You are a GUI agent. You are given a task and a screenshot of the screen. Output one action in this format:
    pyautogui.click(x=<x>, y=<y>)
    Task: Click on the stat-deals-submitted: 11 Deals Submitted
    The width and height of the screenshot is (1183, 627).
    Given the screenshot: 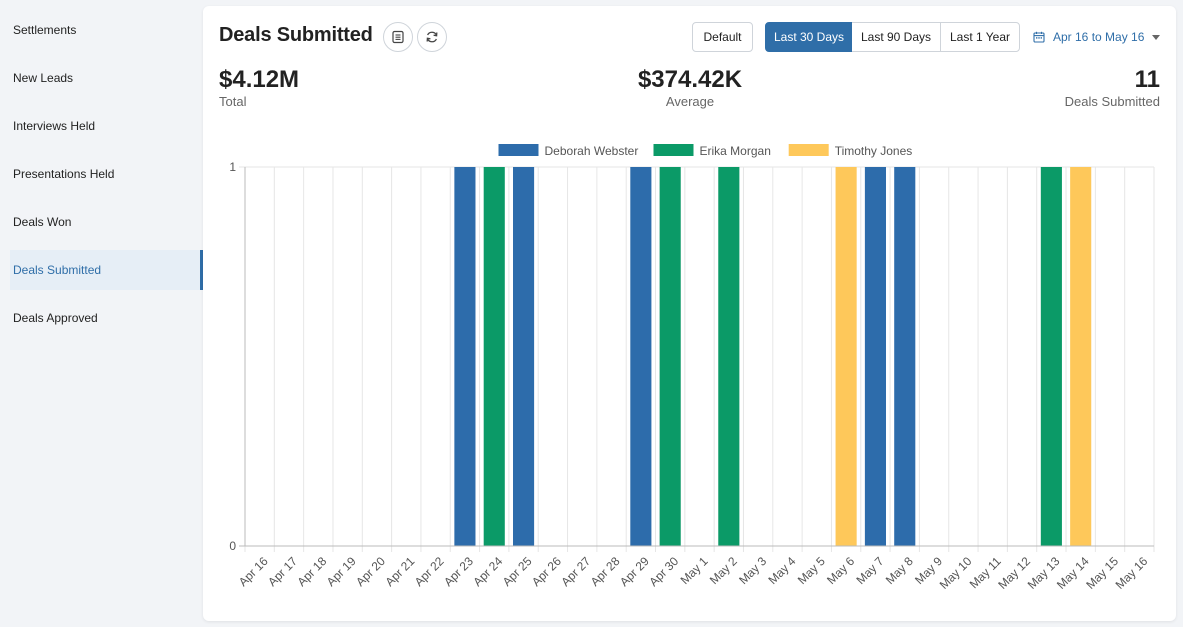 What is the action you would take?
    pyautogui.click(x=1060, y=88)
    